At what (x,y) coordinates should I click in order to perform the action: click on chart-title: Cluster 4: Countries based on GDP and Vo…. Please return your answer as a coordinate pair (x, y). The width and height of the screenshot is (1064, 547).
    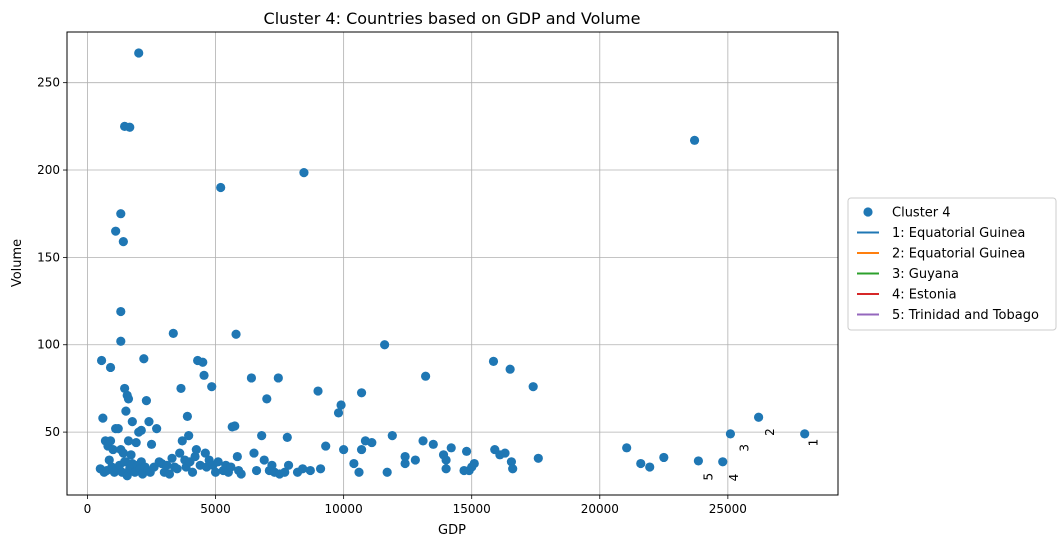
    Looking at the image, I should click on (452, 18).